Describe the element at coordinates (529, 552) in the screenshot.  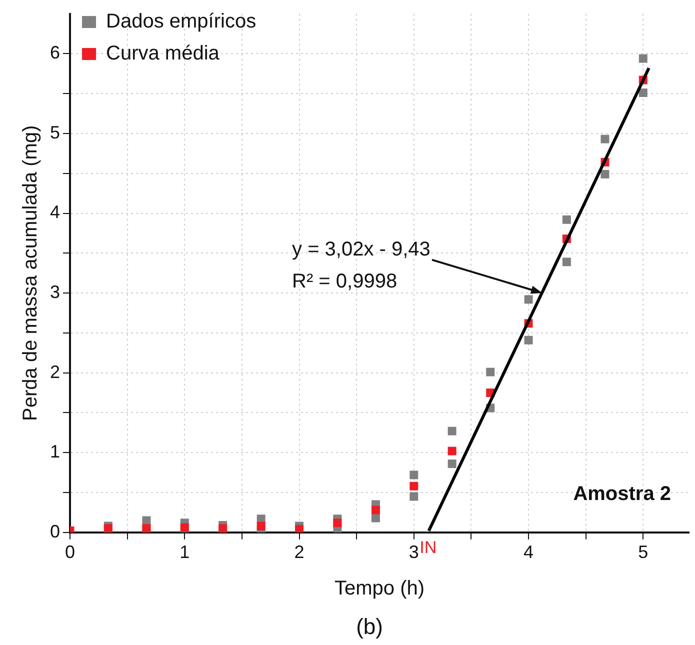
I see `x-tick-label: 4` at that location.